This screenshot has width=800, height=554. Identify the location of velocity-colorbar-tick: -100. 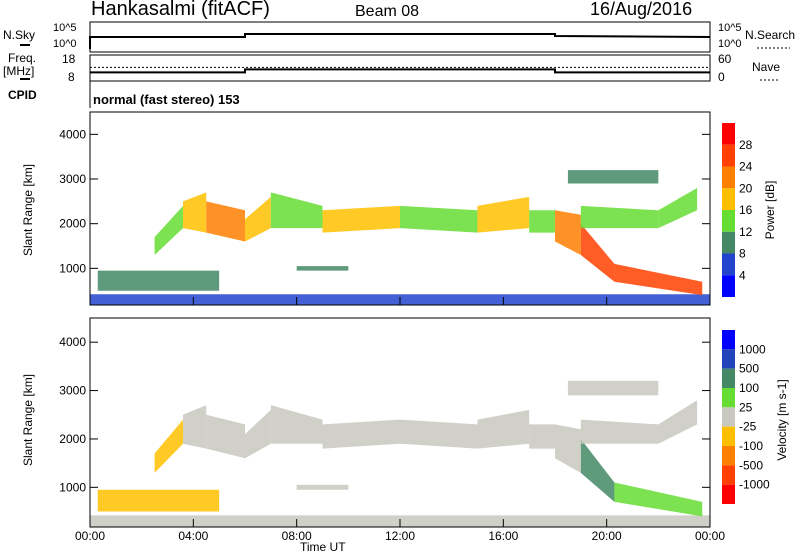
(751, 446).